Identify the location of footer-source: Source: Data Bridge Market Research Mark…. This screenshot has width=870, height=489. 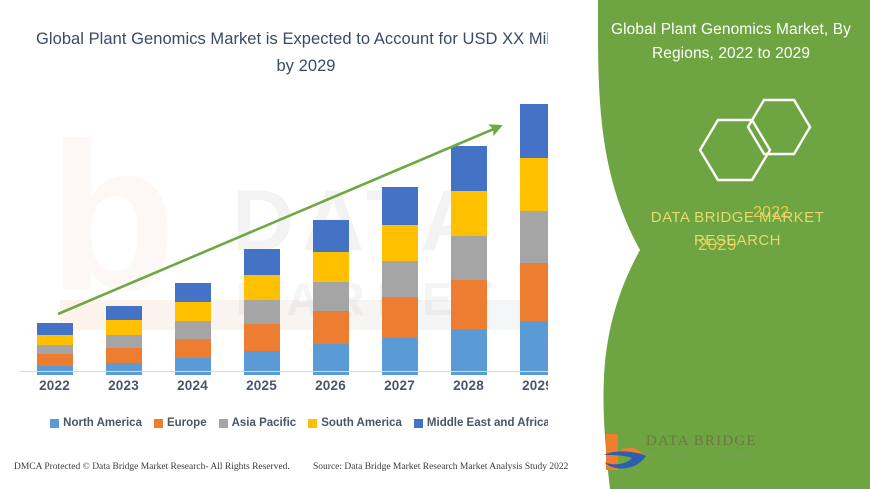
(441, 467).